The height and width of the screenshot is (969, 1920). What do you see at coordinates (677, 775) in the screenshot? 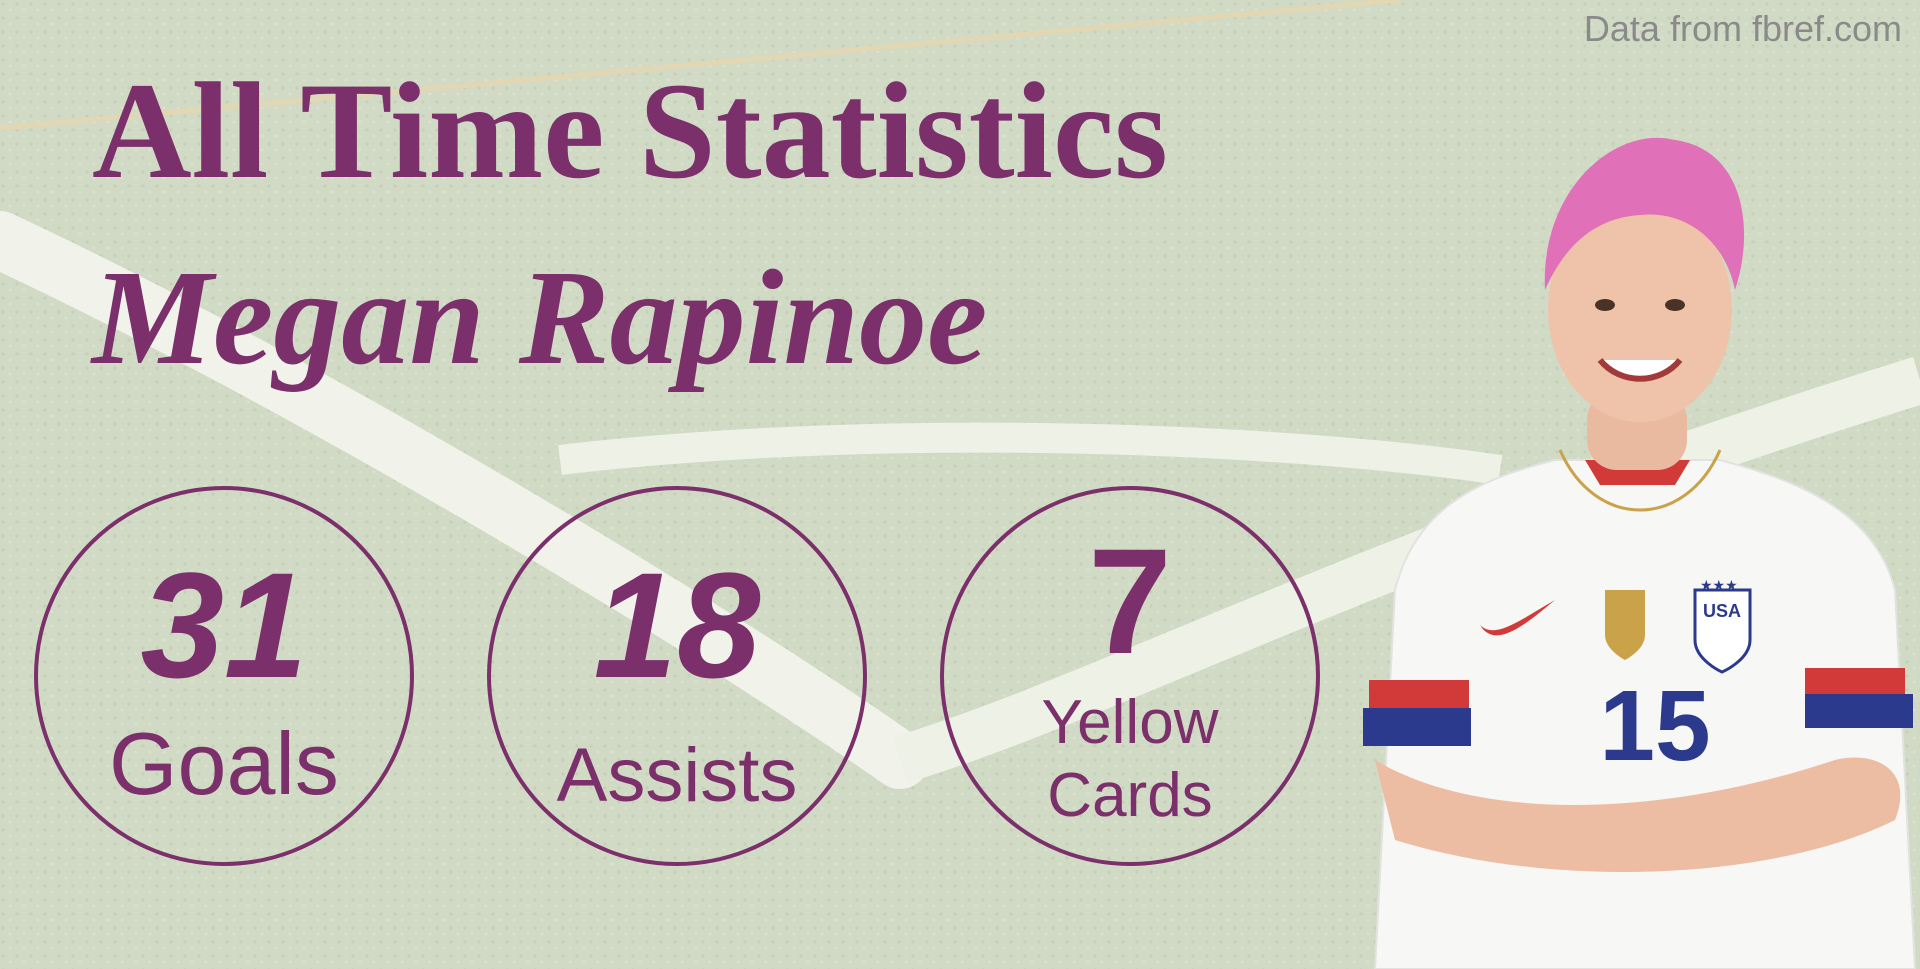
I see `stat-label-assists: Assists` at bounding box center [677, 775].